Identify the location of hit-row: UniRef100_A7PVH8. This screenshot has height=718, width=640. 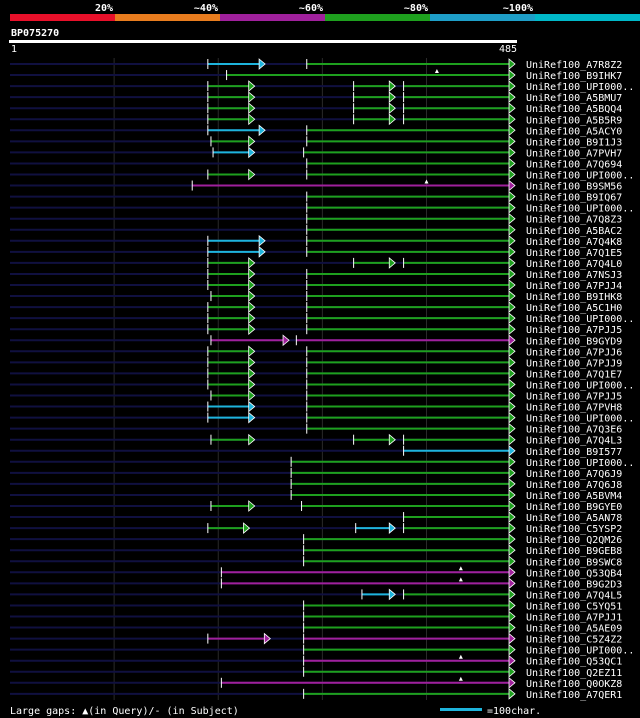
(316, 407).